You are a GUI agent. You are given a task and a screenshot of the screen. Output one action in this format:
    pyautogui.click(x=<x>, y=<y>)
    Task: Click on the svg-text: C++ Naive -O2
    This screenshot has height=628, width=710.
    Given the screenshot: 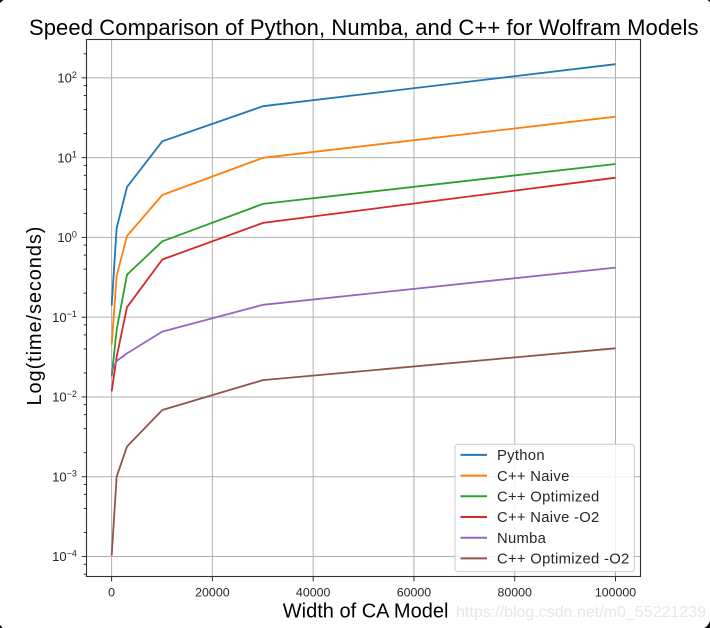 What is the action you would take?
    pyautogui.click(x=548, y=518)
    